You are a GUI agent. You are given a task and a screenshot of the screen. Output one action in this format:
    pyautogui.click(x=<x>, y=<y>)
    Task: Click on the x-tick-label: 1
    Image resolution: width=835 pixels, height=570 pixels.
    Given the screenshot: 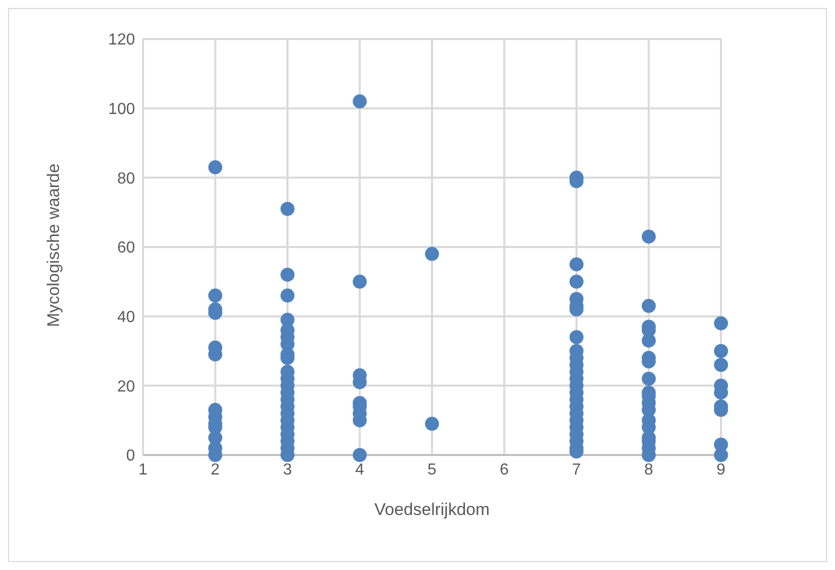 What is the action you would take?
    pyautogui.click(x=143, y=469)
    